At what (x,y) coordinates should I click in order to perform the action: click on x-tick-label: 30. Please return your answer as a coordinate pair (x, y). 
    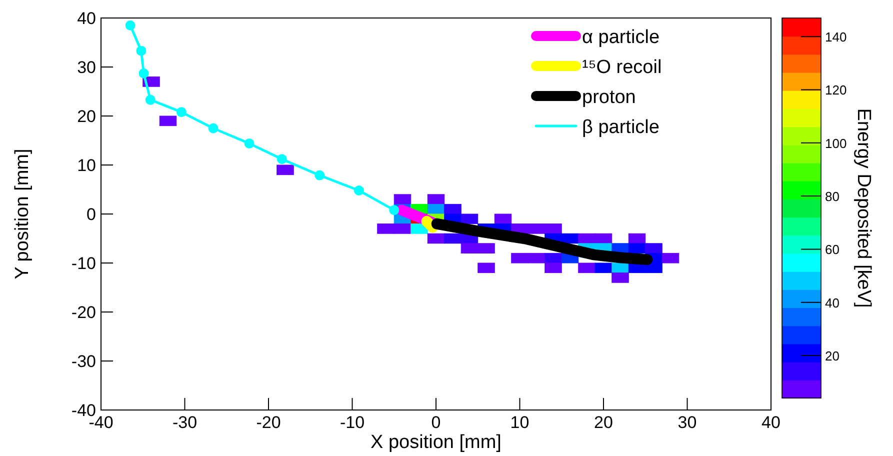
    Looking at the image, I should click on (687, 422).